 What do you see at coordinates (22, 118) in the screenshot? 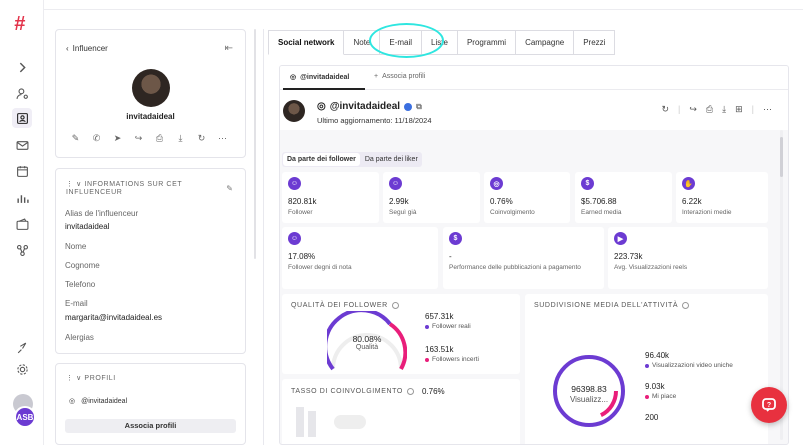
I see `influencer-card-icon` at bounding box center [22, 118].